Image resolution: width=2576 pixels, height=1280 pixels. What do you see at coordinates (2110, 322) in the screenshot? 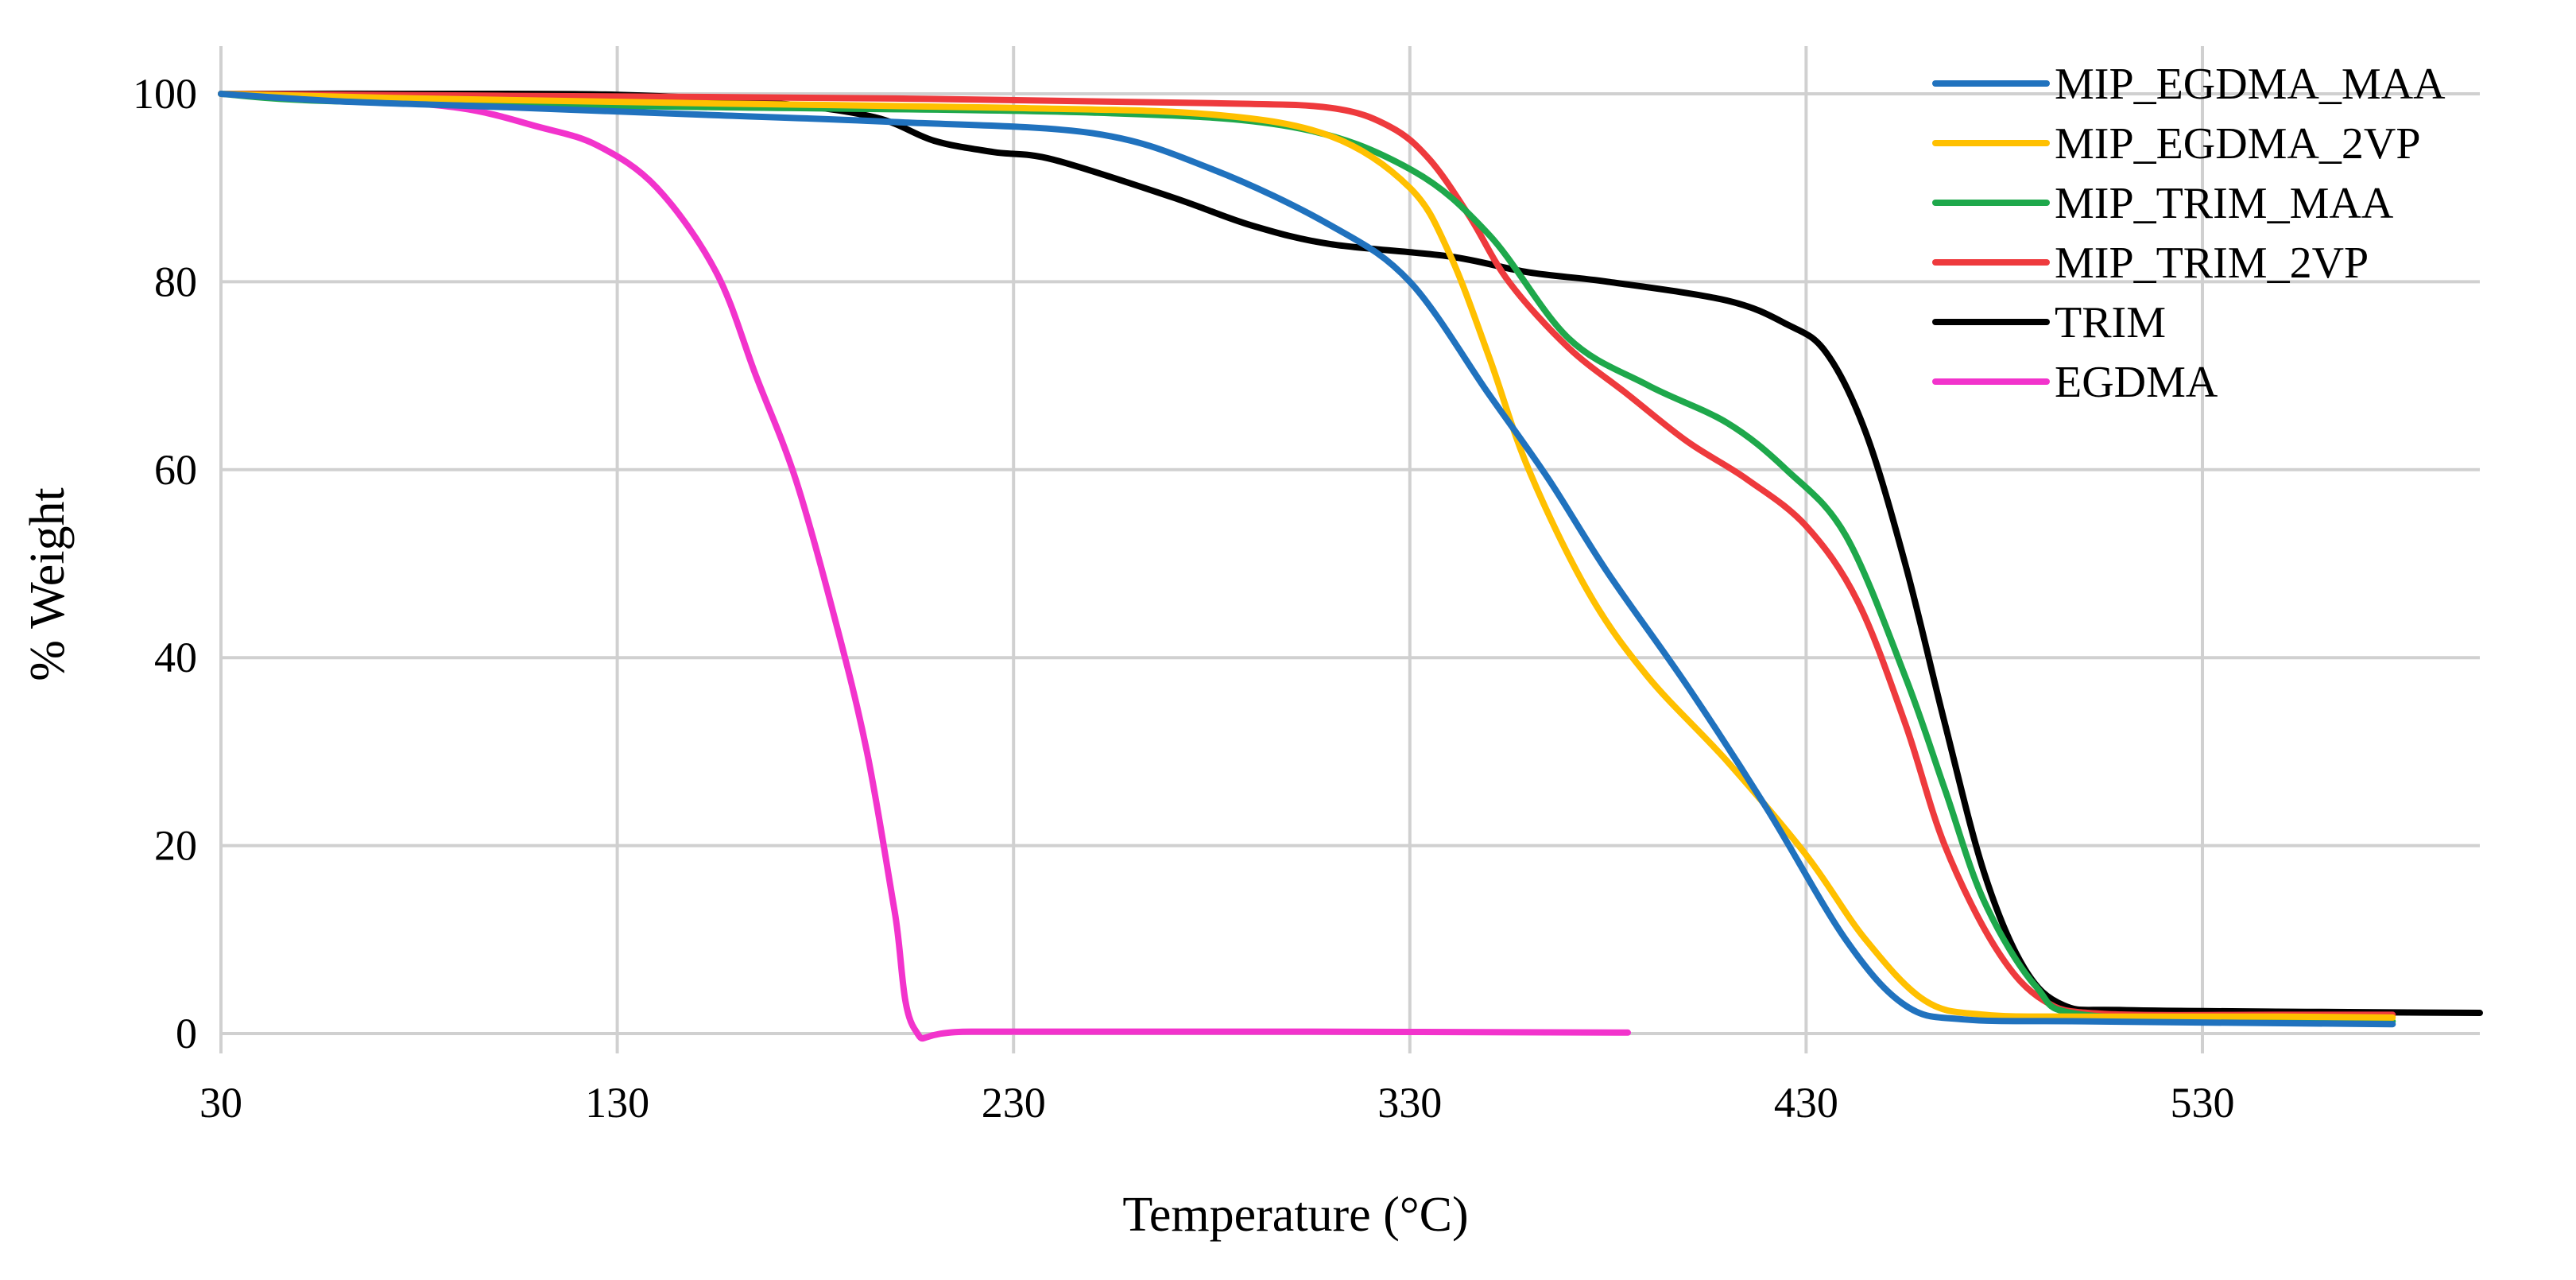
I see `legend-label: TRIM` at bounding box center [2110, 322].